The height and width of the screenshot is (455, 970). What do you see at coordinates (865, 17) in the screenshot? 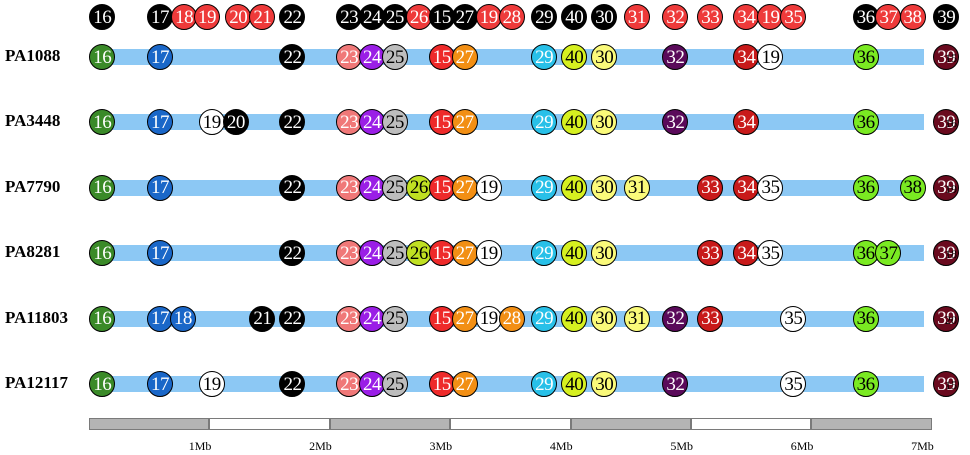
I see `reference-marker-36: 36` at bounding box center [865, 17].